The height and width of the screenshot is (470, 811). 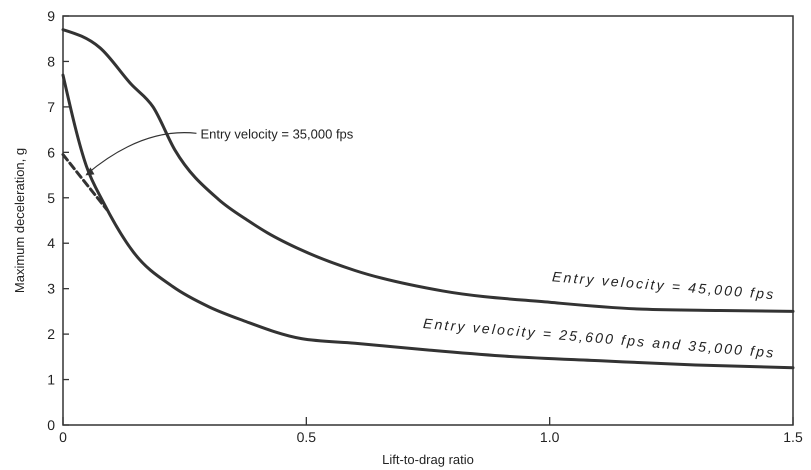 What do you see at coordinates (599, 338) in the screenshot?
I see `series-label: Entry velocity = 25,600 fps and 35,000 fps` at bounding box center [599, 338].